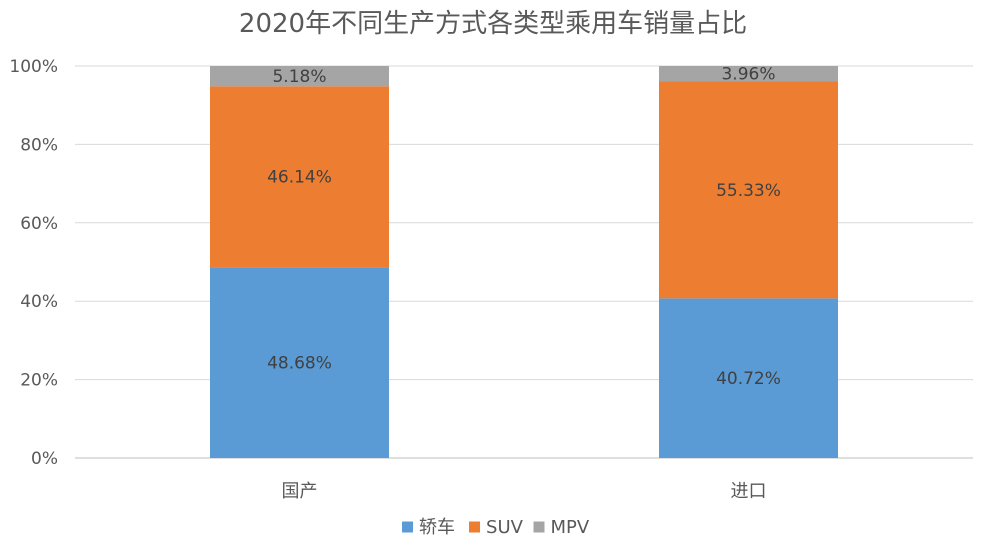  I want to click on x-axis: 国产 进口, so click(524, 491).